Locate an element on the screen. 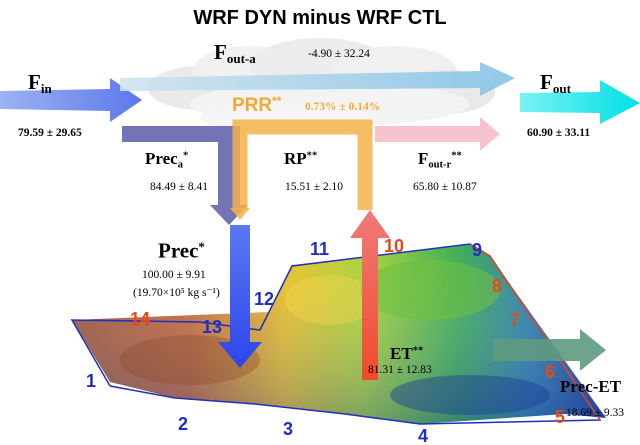 This screenshot has height=445, width=640. f-out-label: Fout is located at coordinates (555, 83).